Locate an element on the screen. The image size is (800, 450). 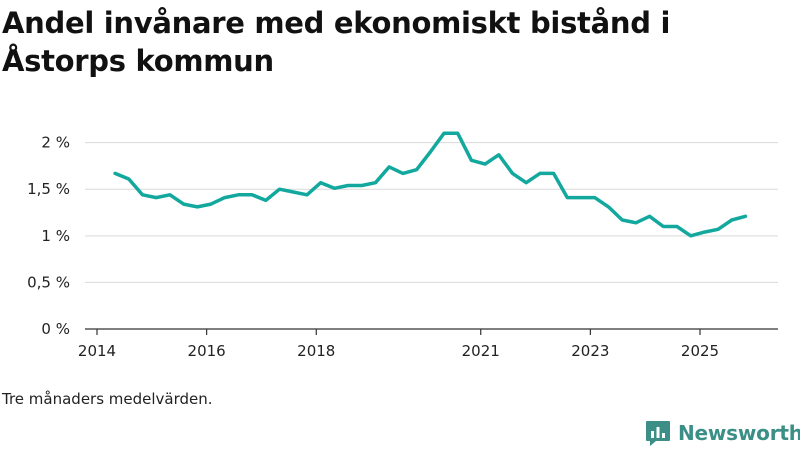
y-tick-label: 1,5 % is located at coordinates (48, 189).